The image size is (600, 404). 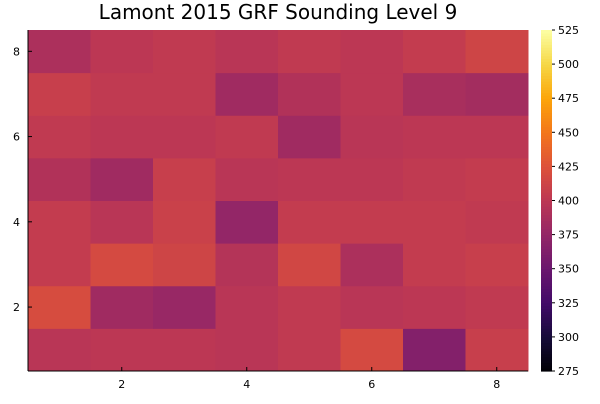 I want to click on colorbar-tick-label: 475, so click(x=568, y=98).